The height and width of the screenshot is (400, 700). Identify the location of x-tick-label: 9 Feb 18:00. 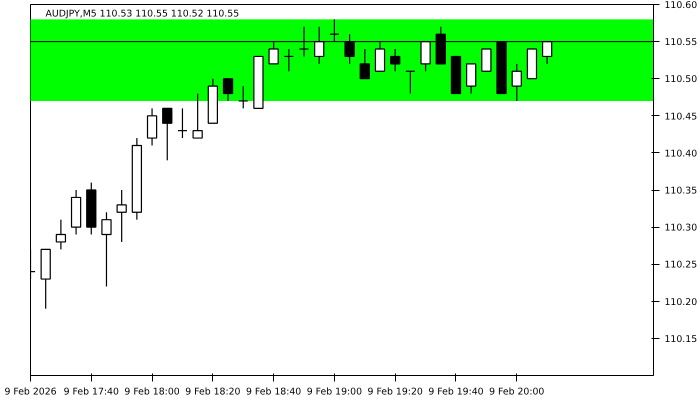
(152, 392).